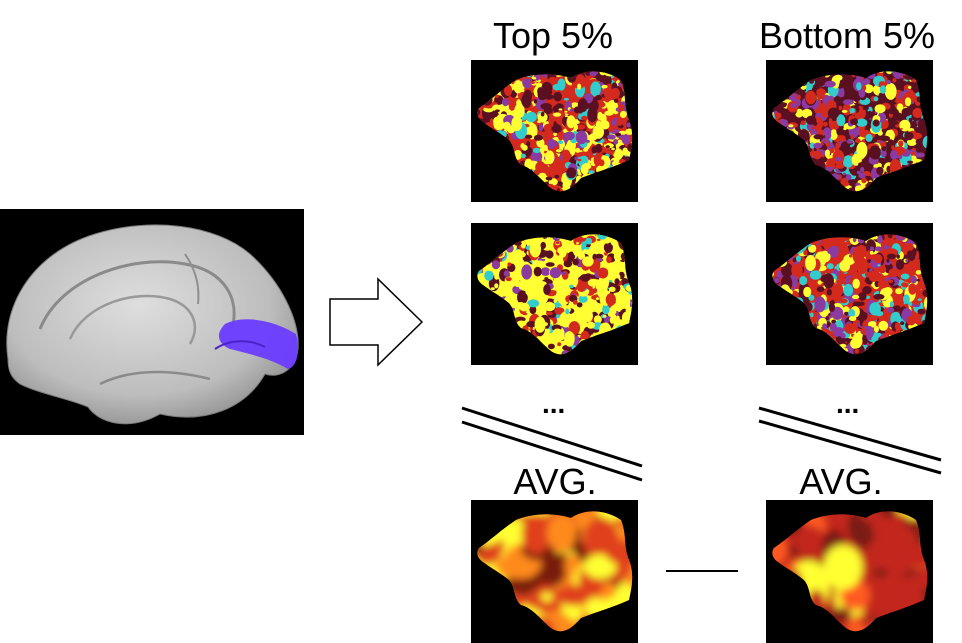 This screenshot has width=962, height=643. What do you see at coordinates (841, 481) in the screenshot?
I see `avg-label-bottom: AVG.` at bounding box center [841, 481].